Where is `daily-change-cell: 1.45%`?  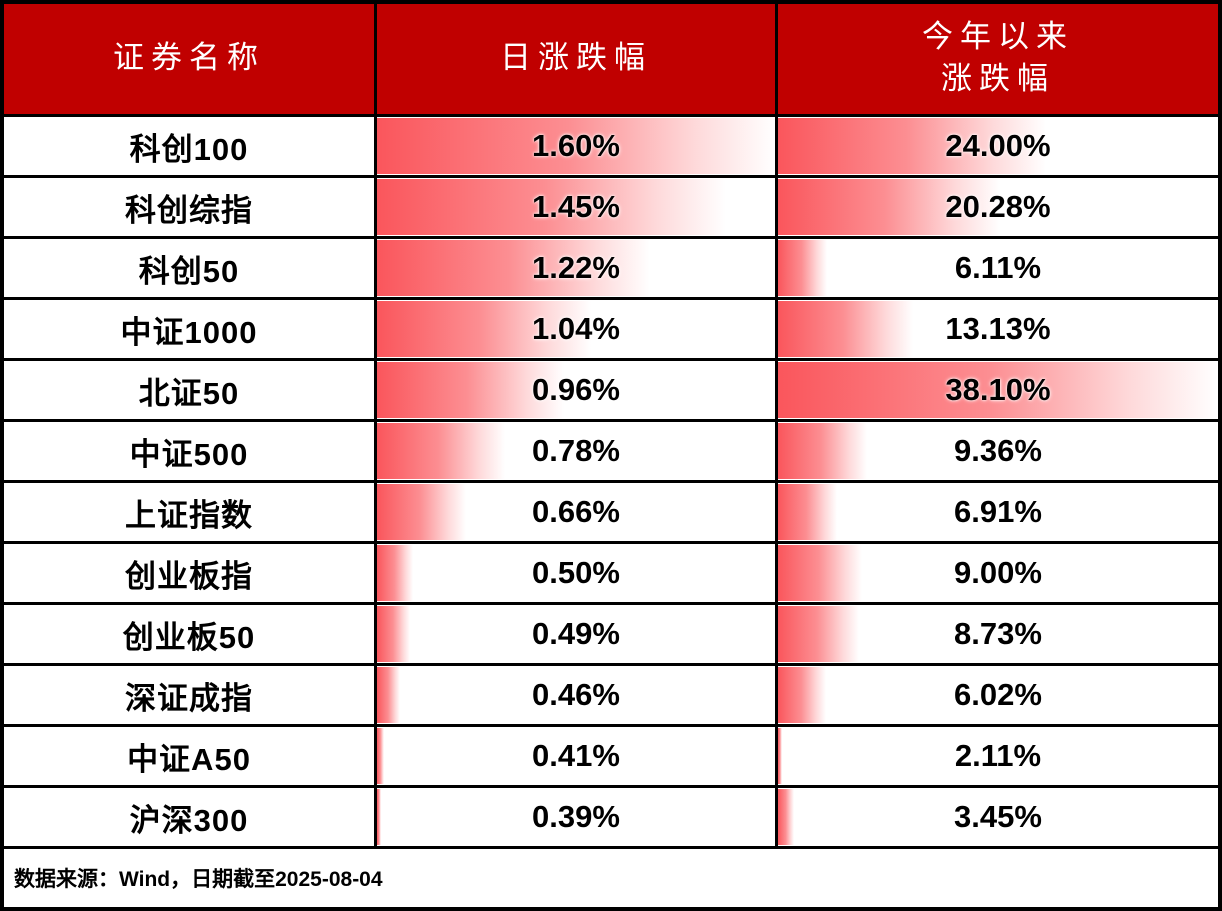 daily-change-cell: 1.45% is located at coordinates (576, 207).